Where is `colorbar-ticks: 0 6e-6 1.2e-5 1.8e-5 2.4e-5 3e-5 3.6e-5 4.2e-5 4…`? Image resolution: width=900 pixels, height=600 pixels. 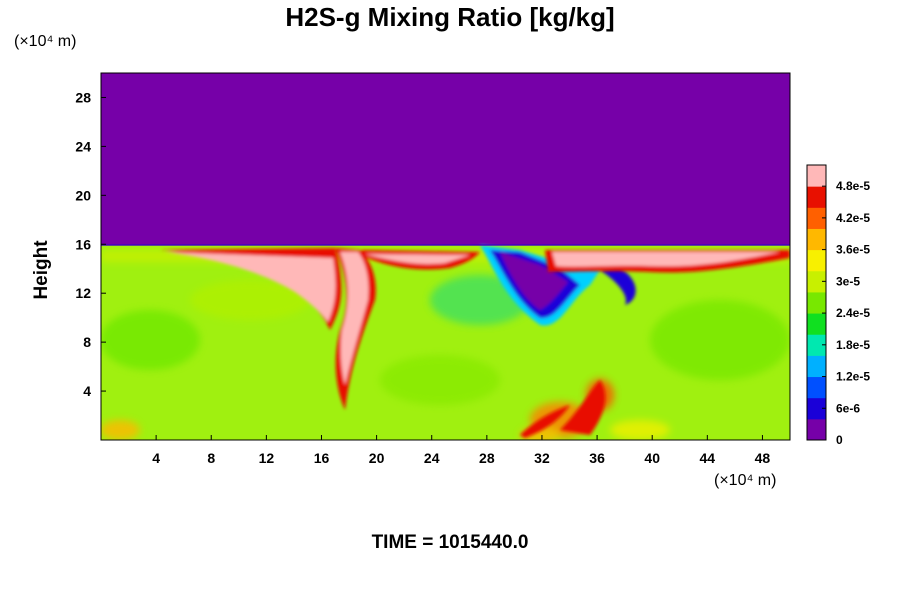 colorbar-ticks: 0 6e-6 1.2e-5 1.8e-5 2.4e-5 3e-5 3.6e-5 4.2e-5 4… is located at coordinates (846, 313).